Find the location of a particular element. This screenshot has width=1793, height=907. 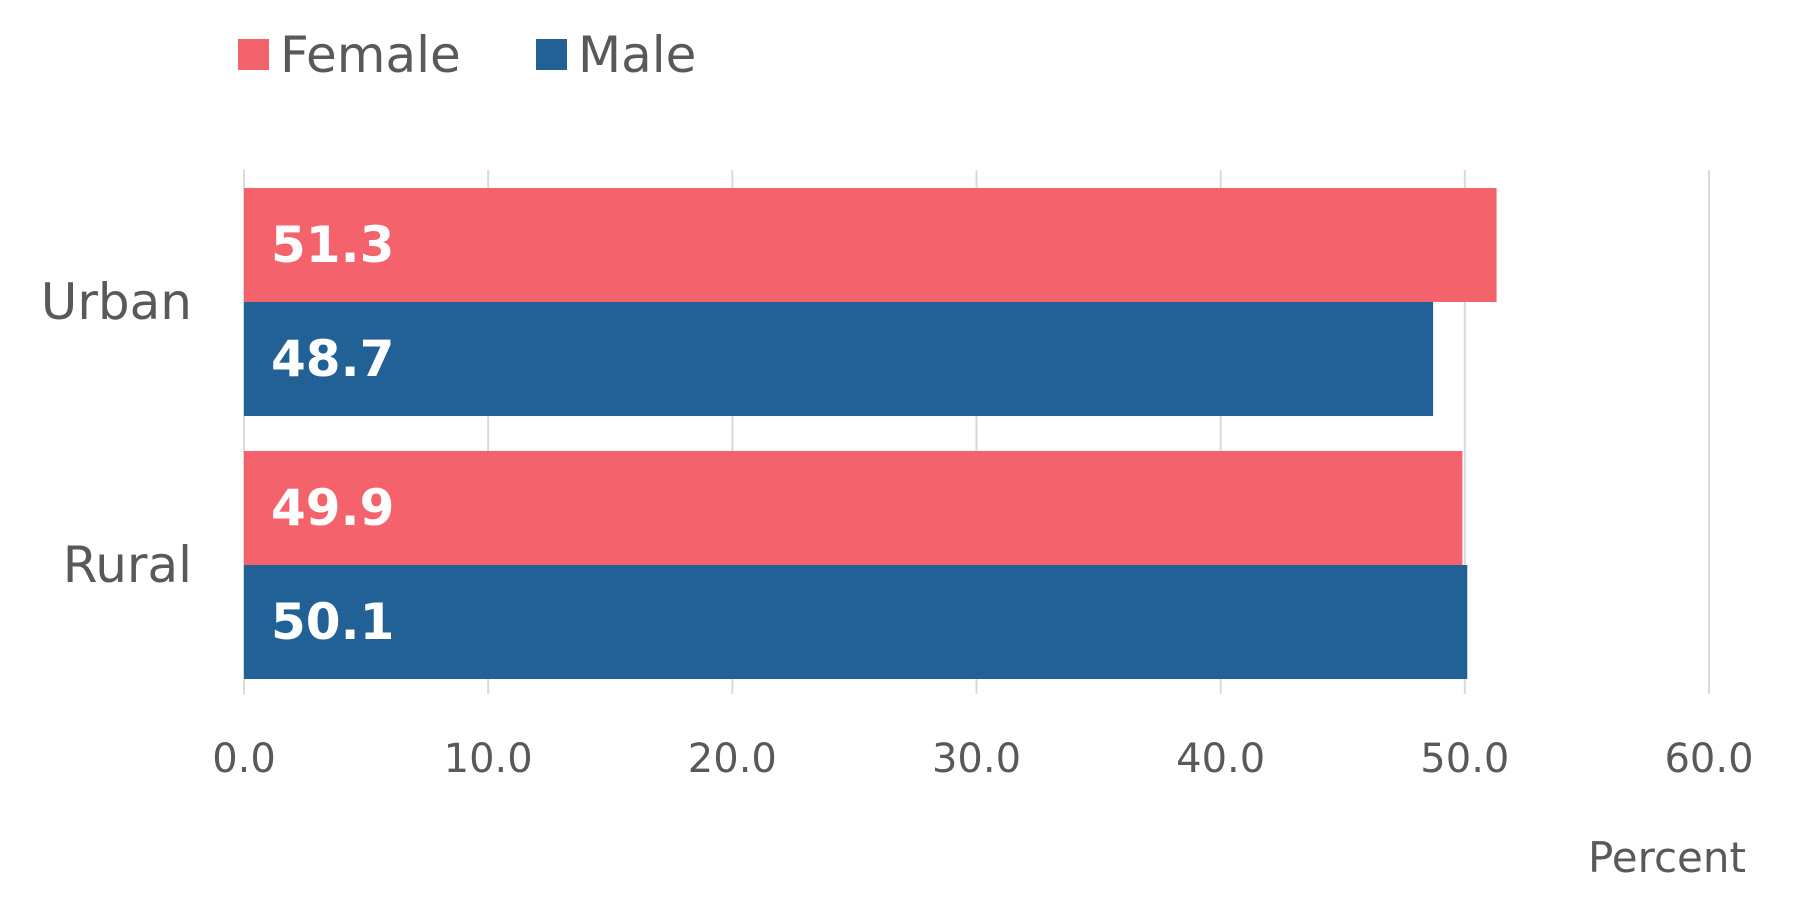

legend: Female Male is located at coordinates (467, 55).